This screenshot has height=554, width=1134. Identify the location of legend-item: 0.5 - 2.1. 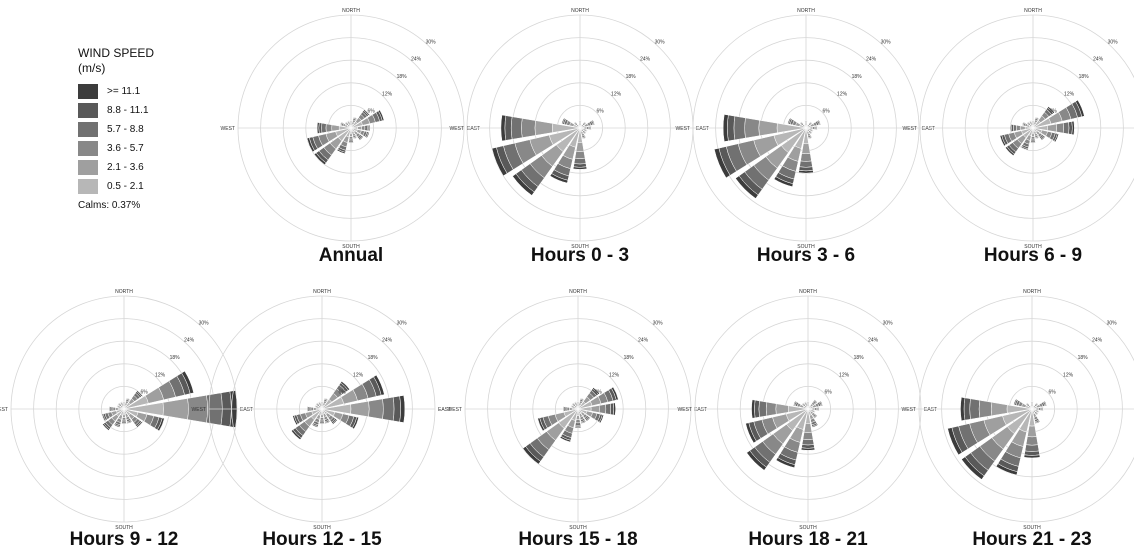
(138, 186).